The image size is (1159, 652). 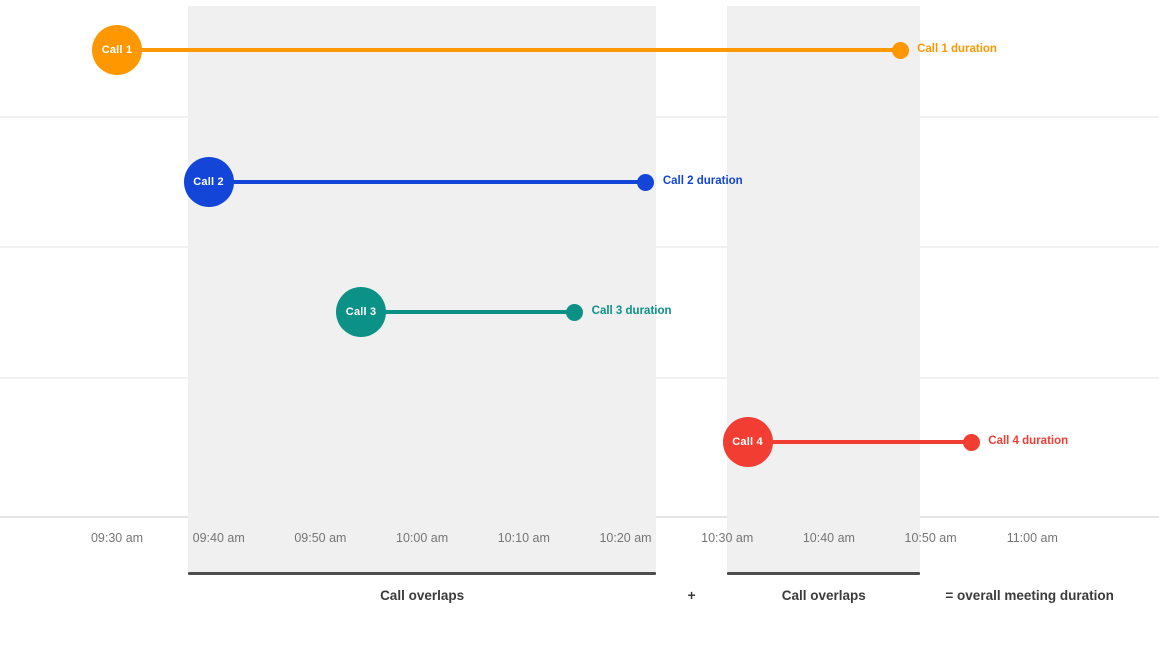 I want to click on call-bubble-label: Call 4, so click(x=747, y=442).